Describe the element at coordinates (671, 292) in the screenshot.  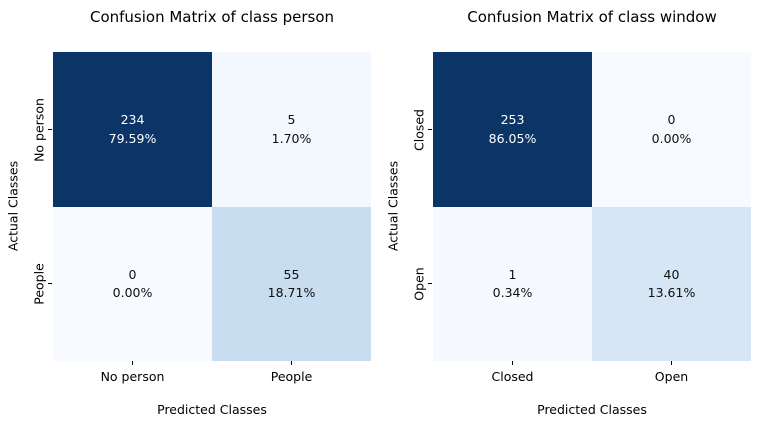
I see `cell-percent: 13.61%` at that location.